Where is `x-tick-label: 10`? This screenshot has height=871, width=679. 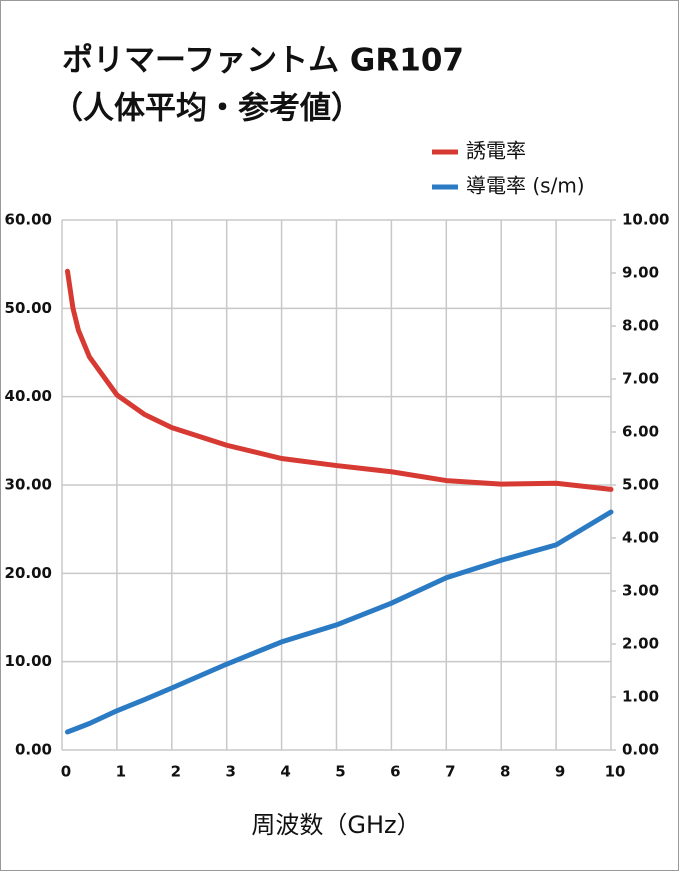
x-tick-label: 10 is located at coordinates (615, 772).